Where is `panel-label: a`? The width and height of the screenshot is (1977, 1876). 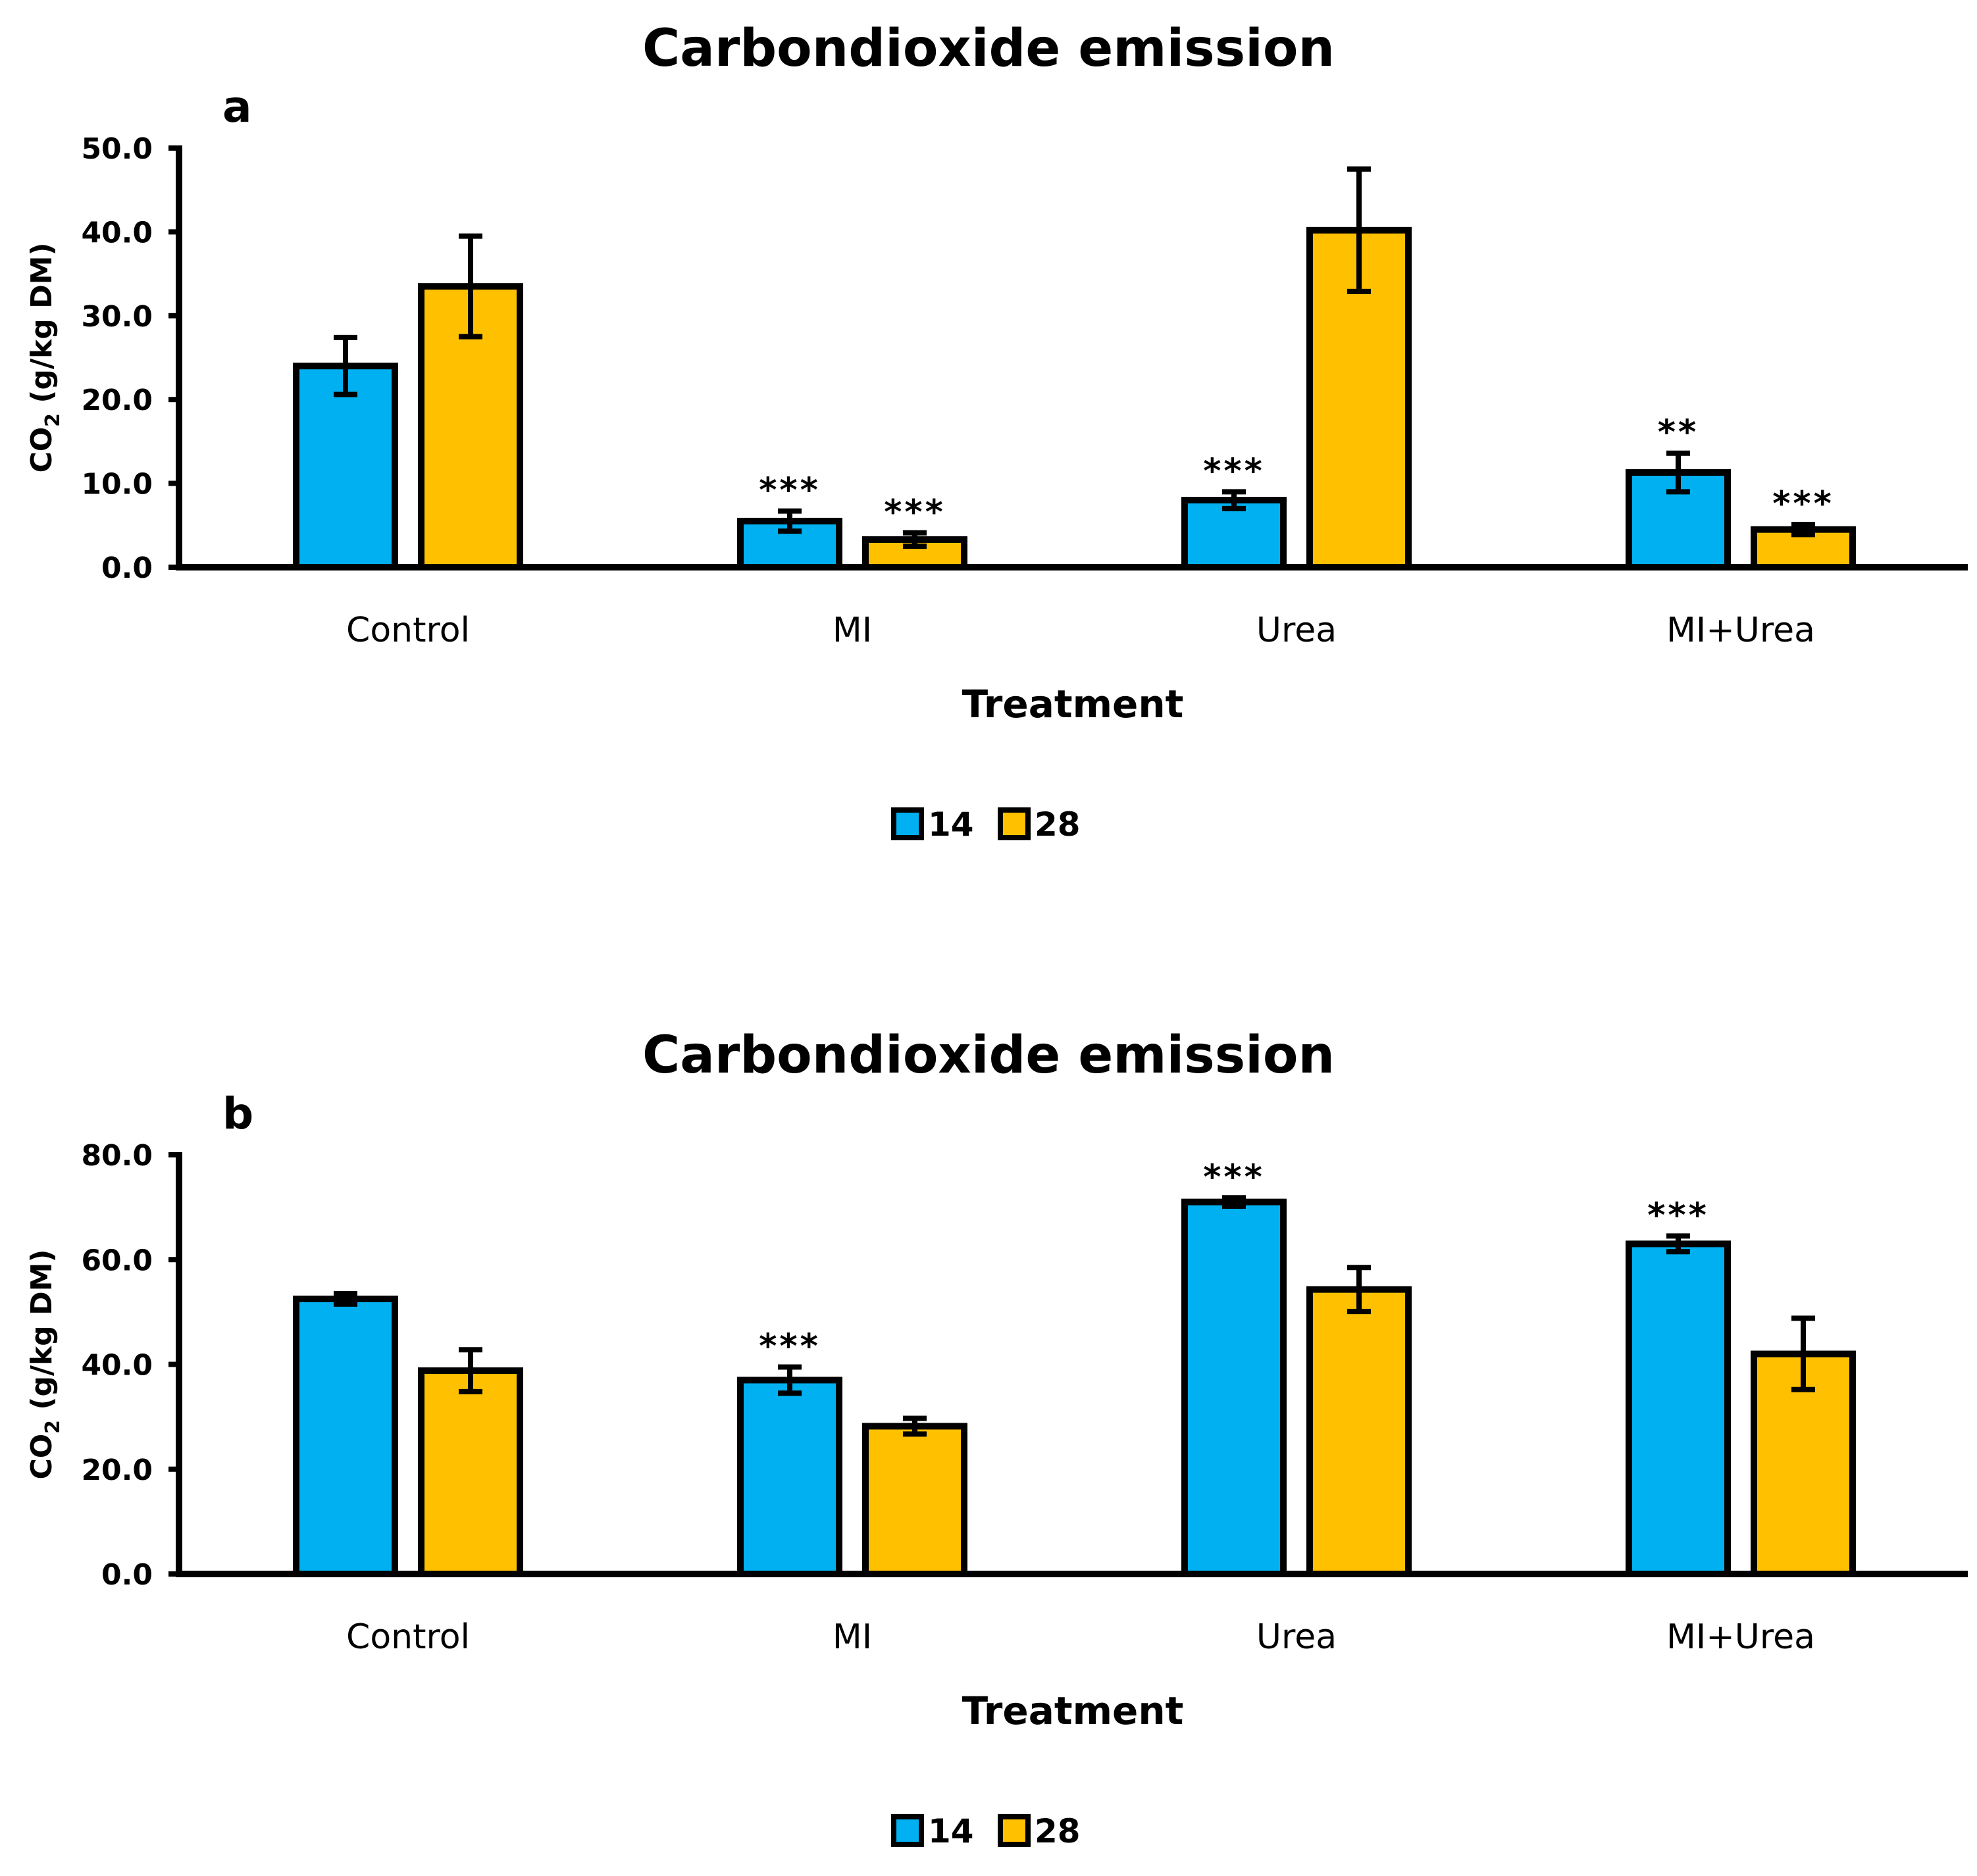
panel-label: a is located at coordinates (237, 107).